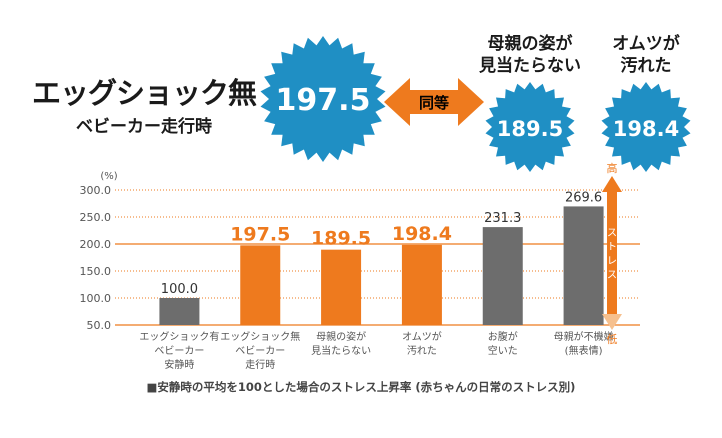 The image size is (722, 438). I want to click on bar-value-label: 100.0, so click(179, 289).